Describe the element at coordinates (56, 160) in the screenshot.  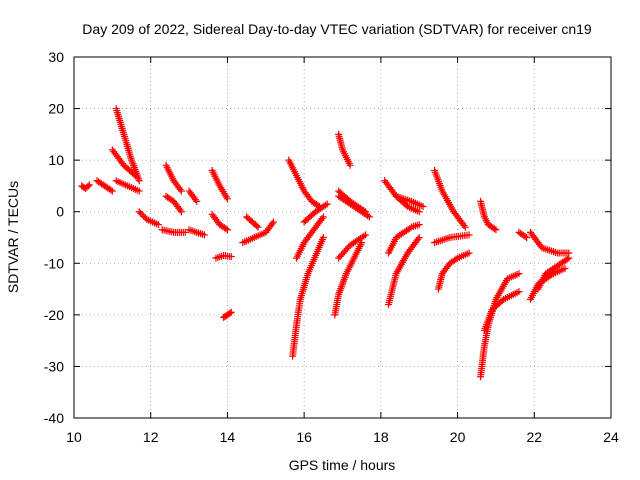
I see `y-tick-label: 10` at that location.